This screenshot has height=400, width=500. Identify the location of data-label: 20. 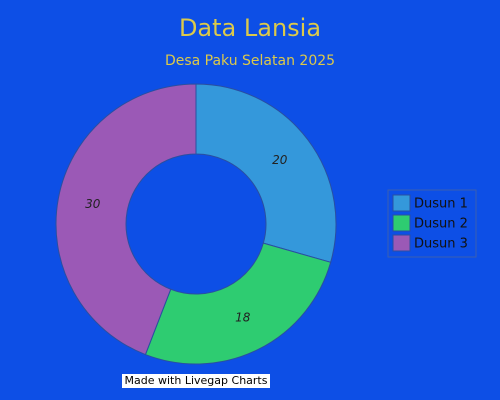
(280, 160).